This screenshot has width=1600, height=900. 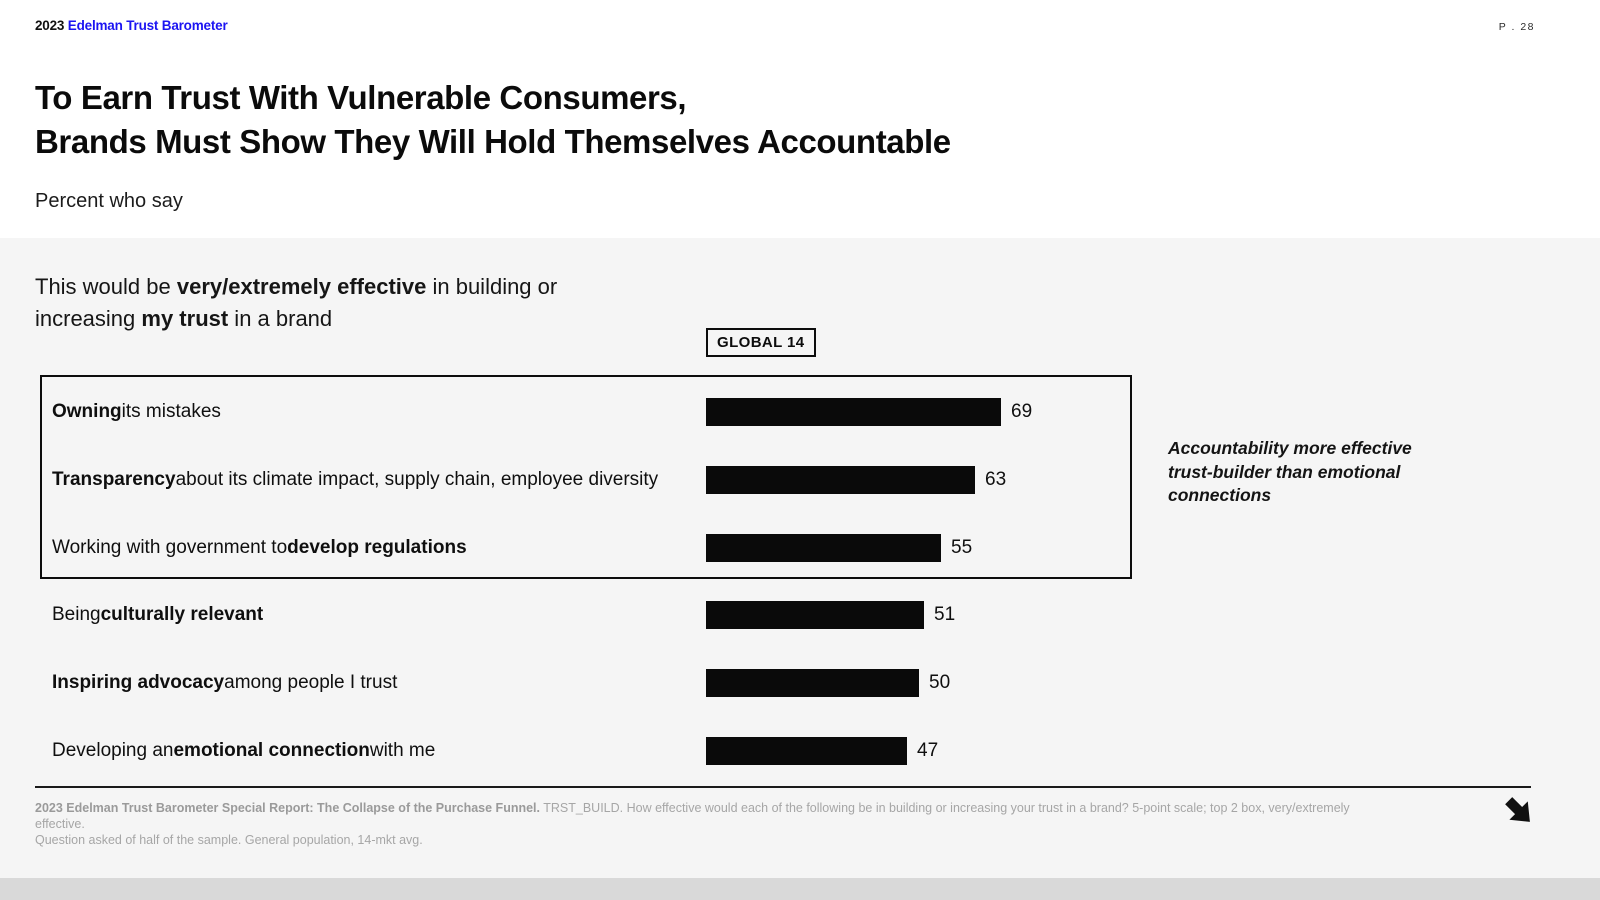 What do you see at coordinates (185, 318) in the screenshot?
I see `text-segment: my trust` at bounding box center [185, 318].